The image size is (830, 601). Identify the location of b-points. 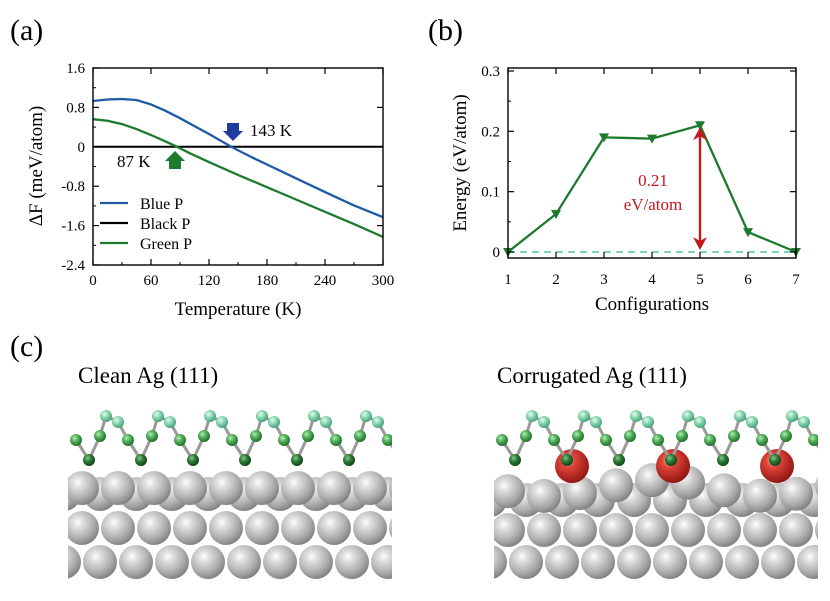
(652, 189).